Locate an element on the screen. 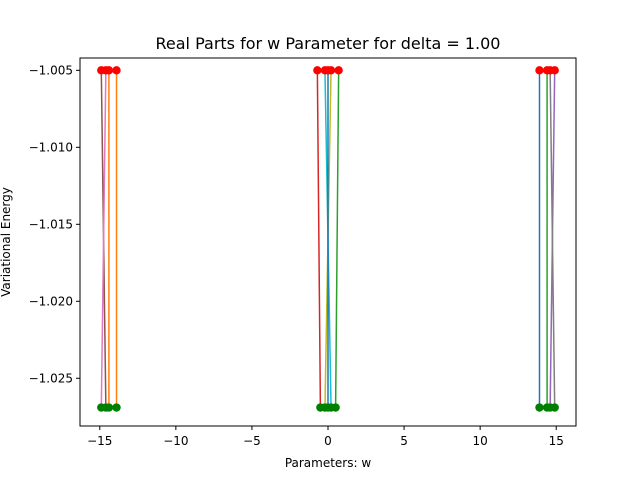 This screenshot has width=640, height=480. x-tick-label: −5 is located at coordinates (252, 441).